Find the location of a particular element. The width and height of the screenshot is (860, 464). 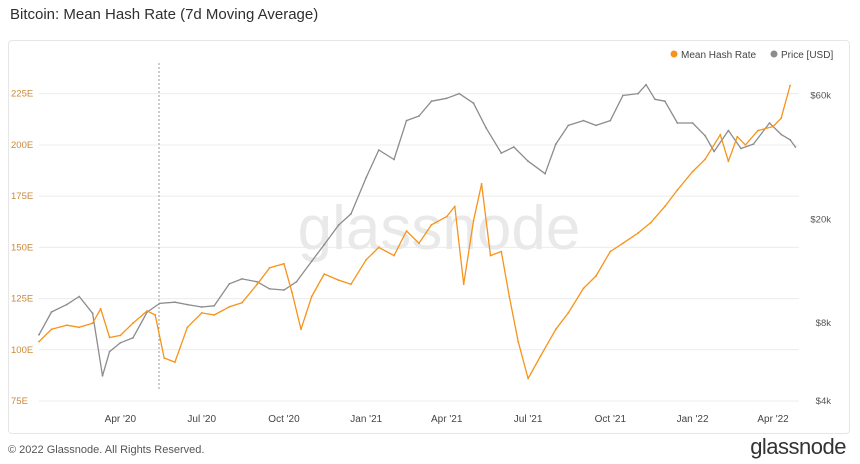

y-left-tick-label: 75E is located at coordinates (19, 401).